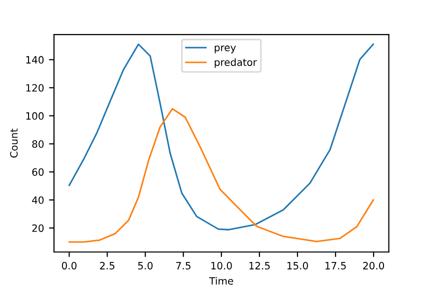  I want to click on x-tick-label: 0.0, so click(69, 266).